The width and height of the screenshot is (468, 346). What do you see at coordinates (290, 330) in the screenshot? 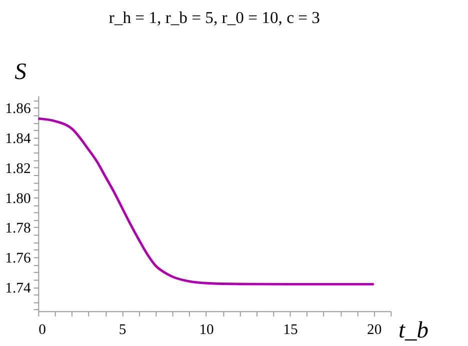
I see `x-tick-label: 15` at bounding box center [290, 330].